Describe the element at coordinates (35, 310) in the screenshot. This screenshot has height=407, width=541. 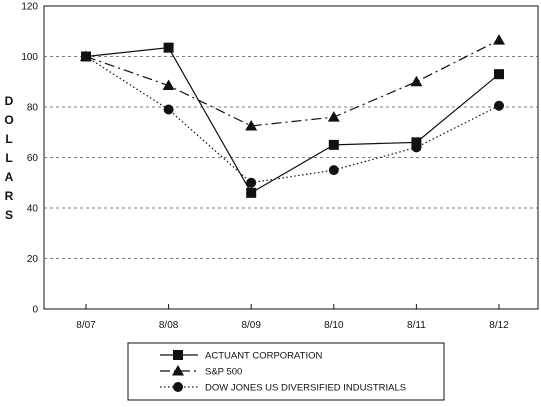
I see `y-tick-label: 0` at that location.